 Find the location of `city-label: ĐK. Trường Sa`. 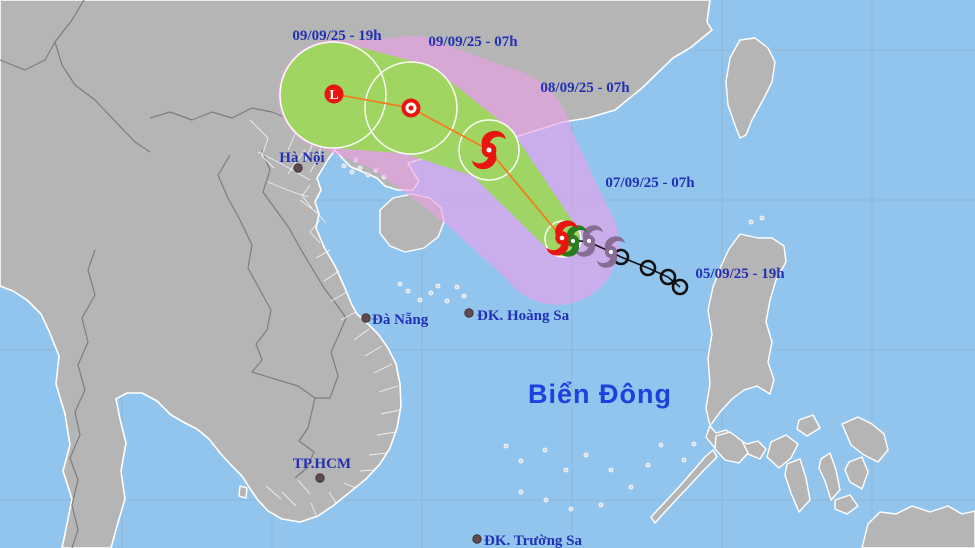

city-label: ĐK. Trường Sa is located at coordinates (533, 540).